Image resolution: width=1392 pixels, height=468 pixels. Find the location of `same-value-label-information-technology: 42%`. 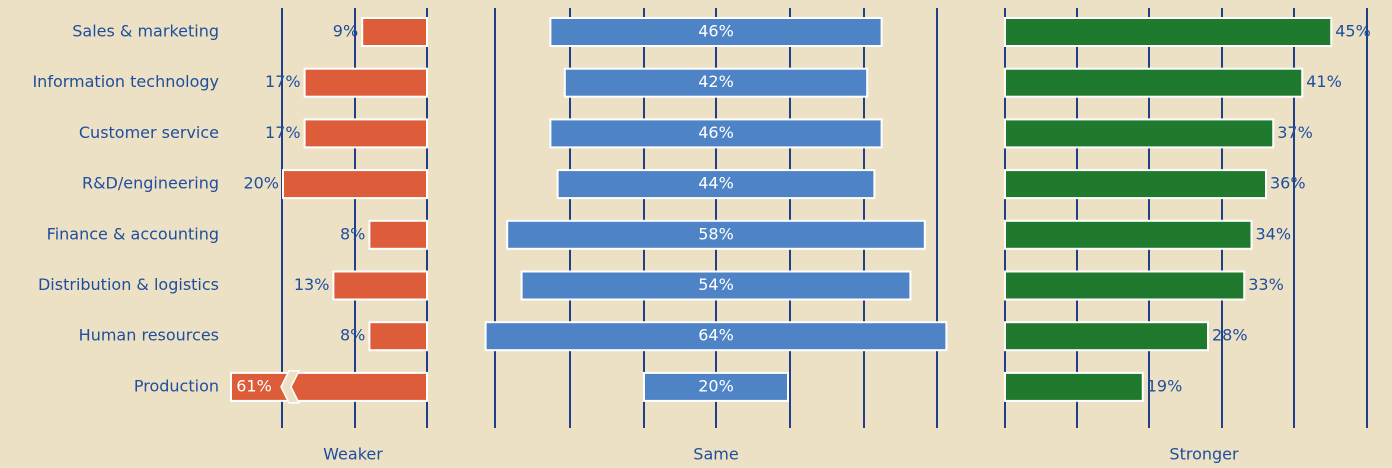

same-value-label-information-technology: 42% is located at coordinates (716, 81).